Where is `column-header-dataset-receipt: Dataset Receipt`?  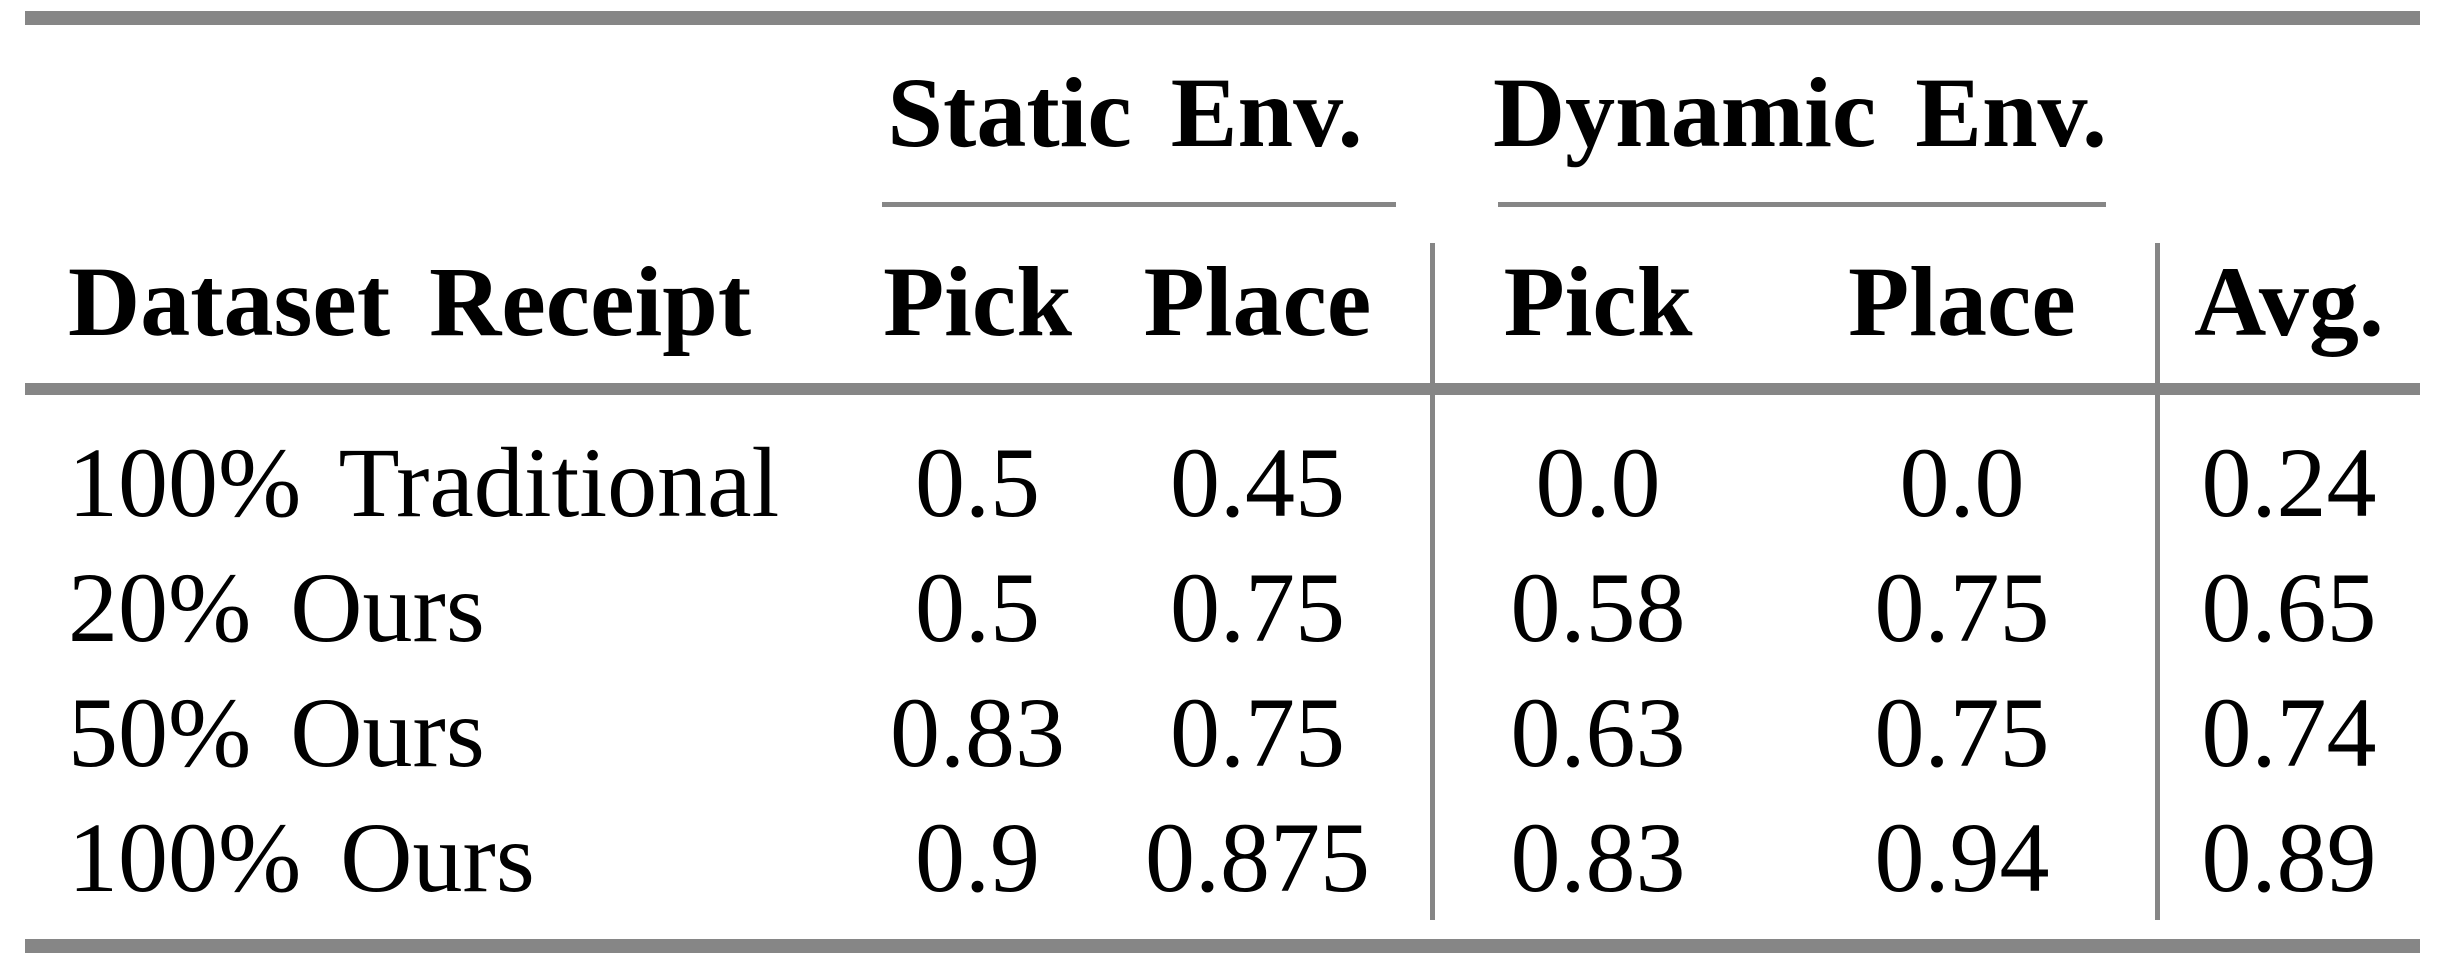
column-header-dataset-receipt: Dataset Receipt is located at coordinates (410, 301).